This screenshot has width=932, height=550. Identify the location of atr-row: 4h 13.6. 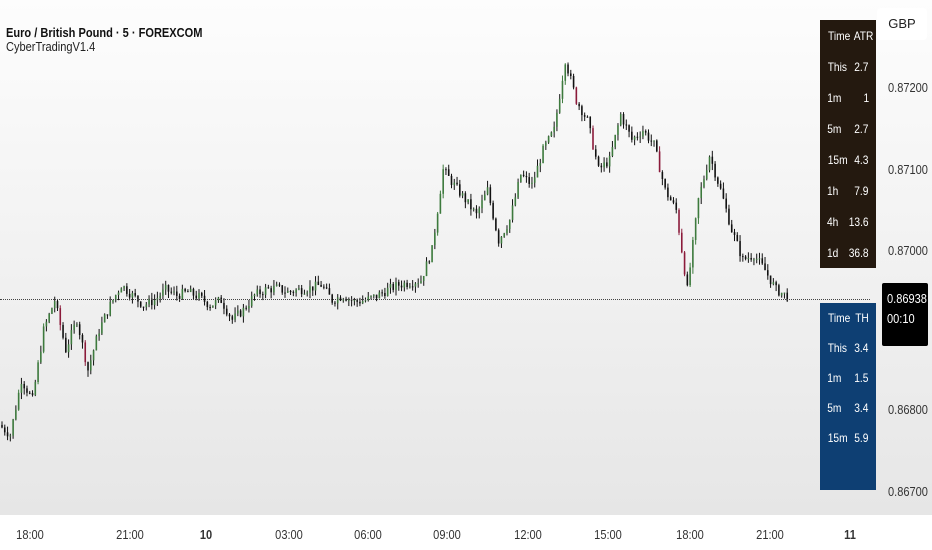
(848, 221).